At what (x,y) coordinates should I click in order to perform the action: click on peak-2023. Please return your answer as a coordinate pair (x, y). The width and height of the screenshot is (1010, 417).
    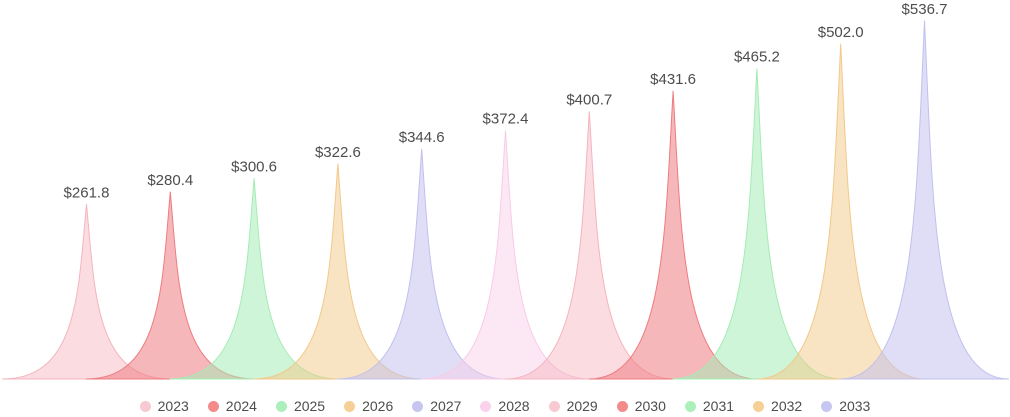
    Looking at the image, I should click on (86, 291).